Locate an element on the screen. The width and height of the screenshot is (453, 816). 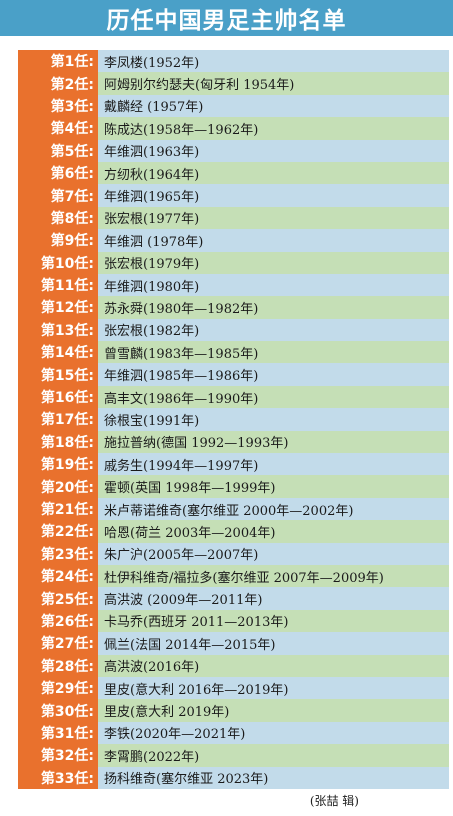
coach-row: 第10任: 张宏根(1979年) is located at coordinates (233, 262).